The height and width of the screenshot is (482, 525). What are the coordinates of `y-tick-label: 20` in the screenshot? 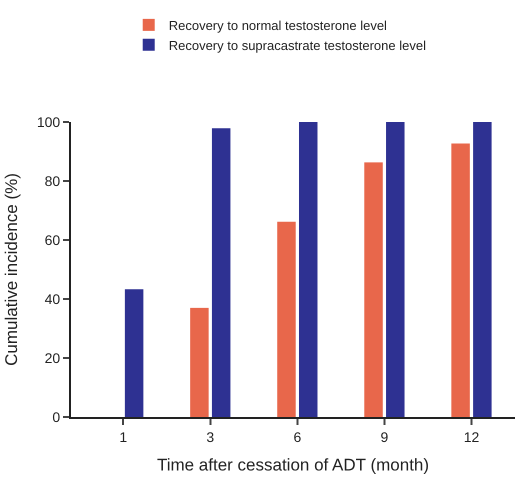 It's located at (52, 358).